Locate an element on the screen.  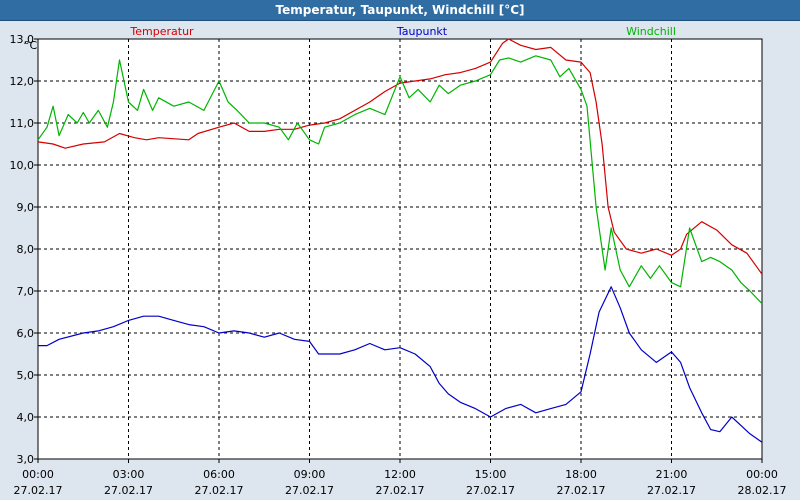
y-axis: 3,0 4,0 5,0 6,0 7,0 8,0 9,0 10,0 11,0 12,0 13,0 is located at coordinates (24, 249).